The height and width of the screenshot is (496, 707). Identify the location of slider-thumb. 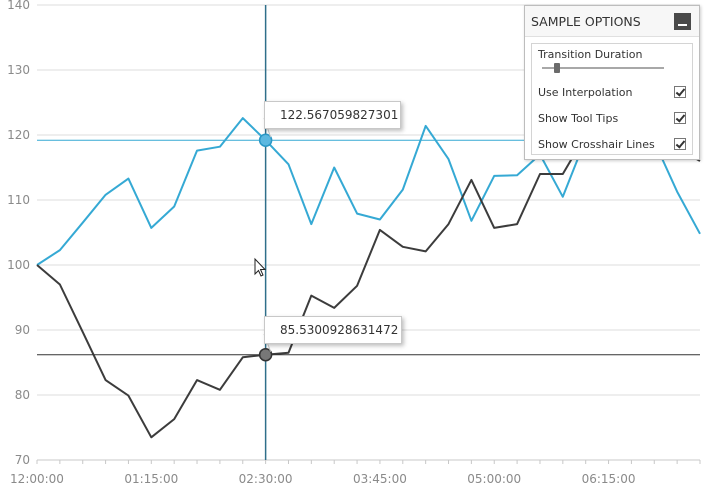
(556, 68).